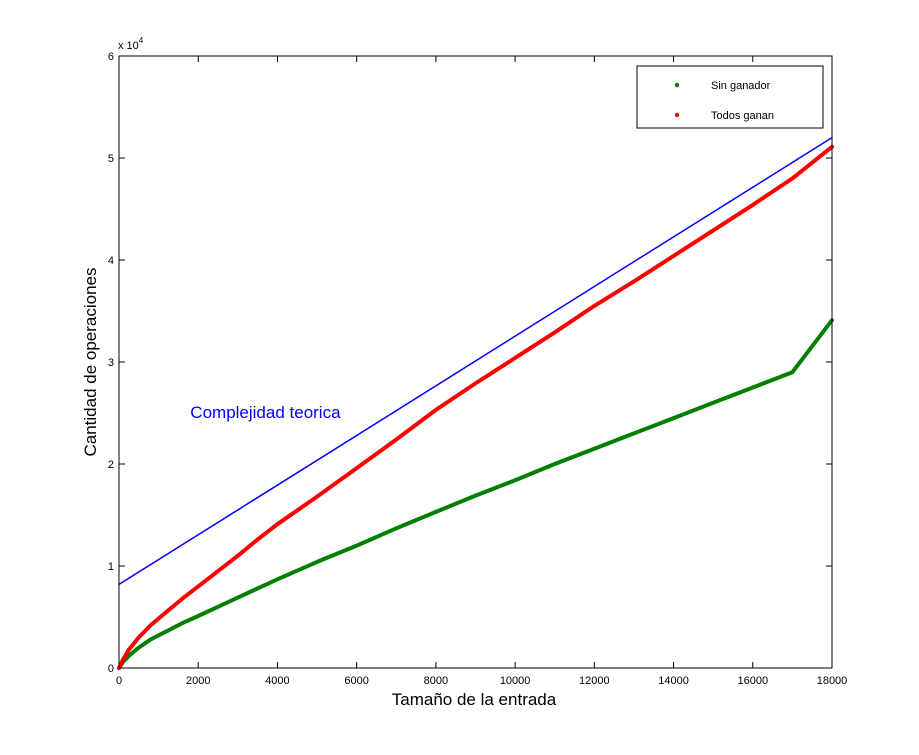  I want to click on x-tick-label: 18000, so click(832, 681).